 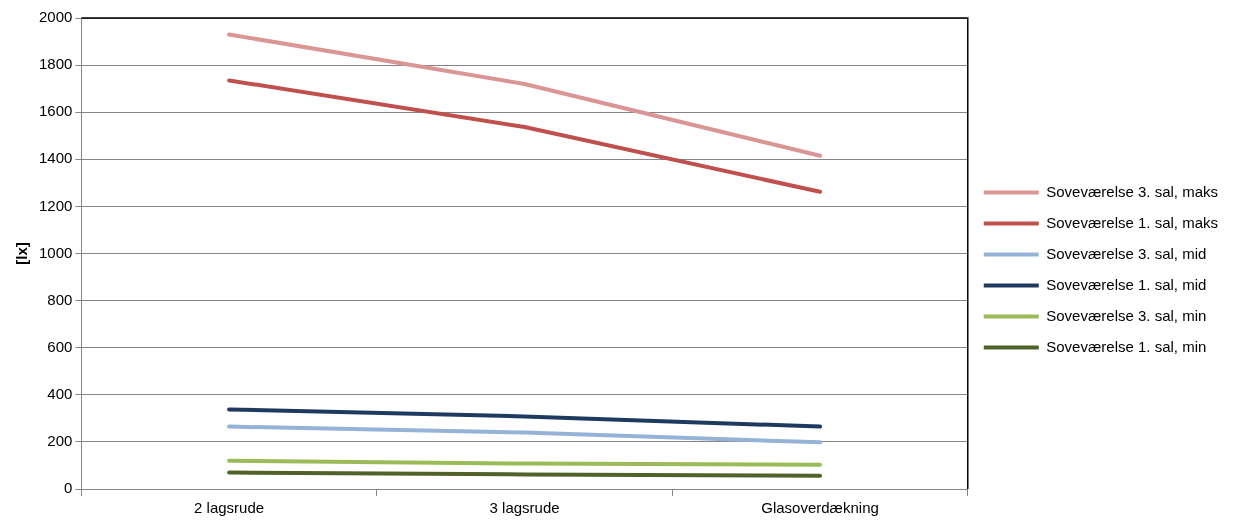 I want to click on y-tick-label: 200, so click(x=60, y=441).